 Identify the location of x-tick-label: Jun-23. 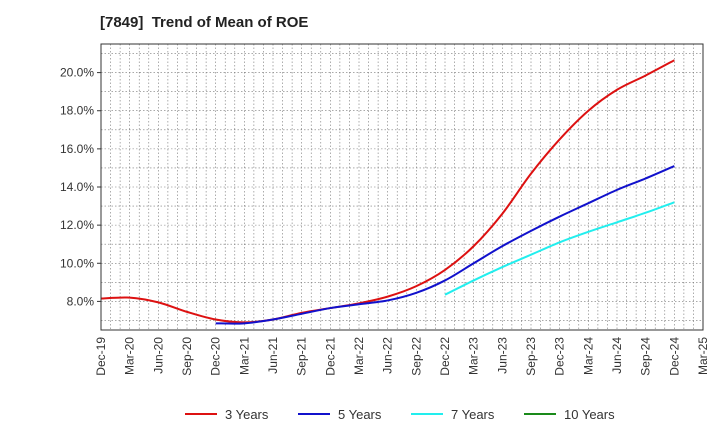
(502, 355).